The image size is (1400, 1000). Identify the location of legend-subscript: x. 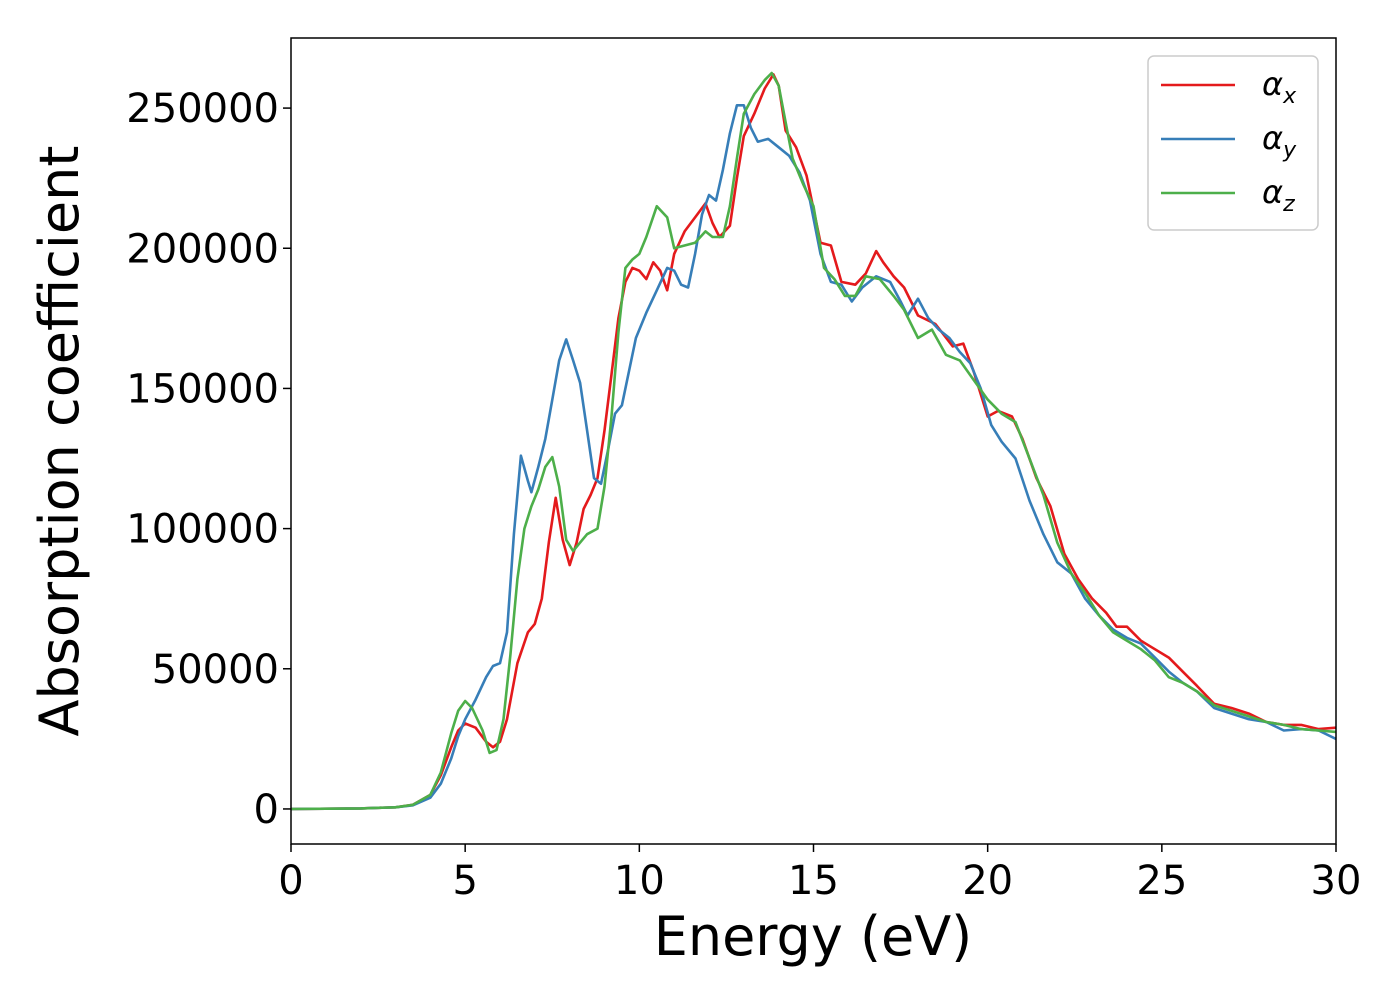
(1289, 96).